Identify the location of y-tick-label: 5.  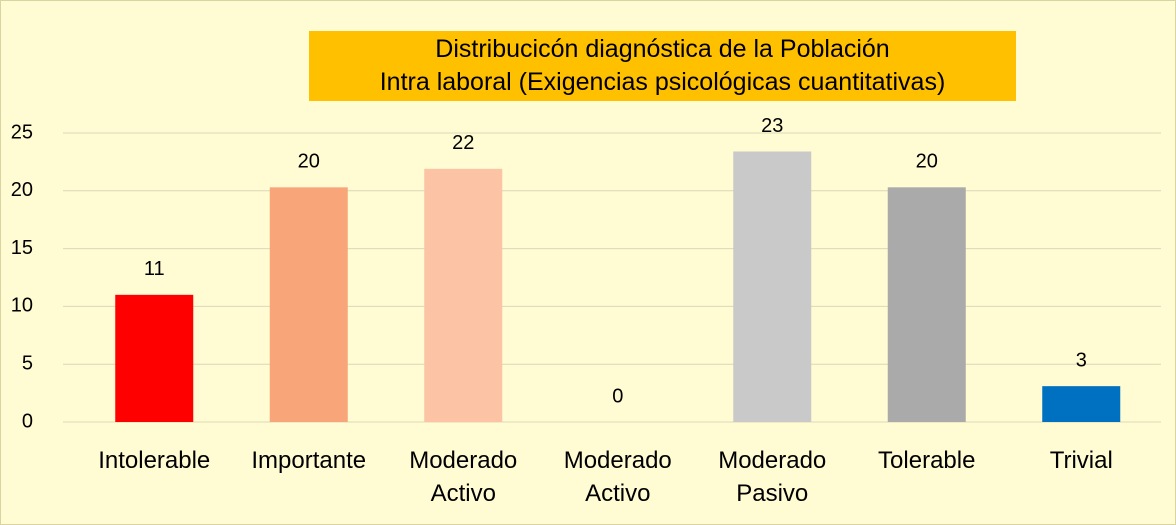
(27, 363).